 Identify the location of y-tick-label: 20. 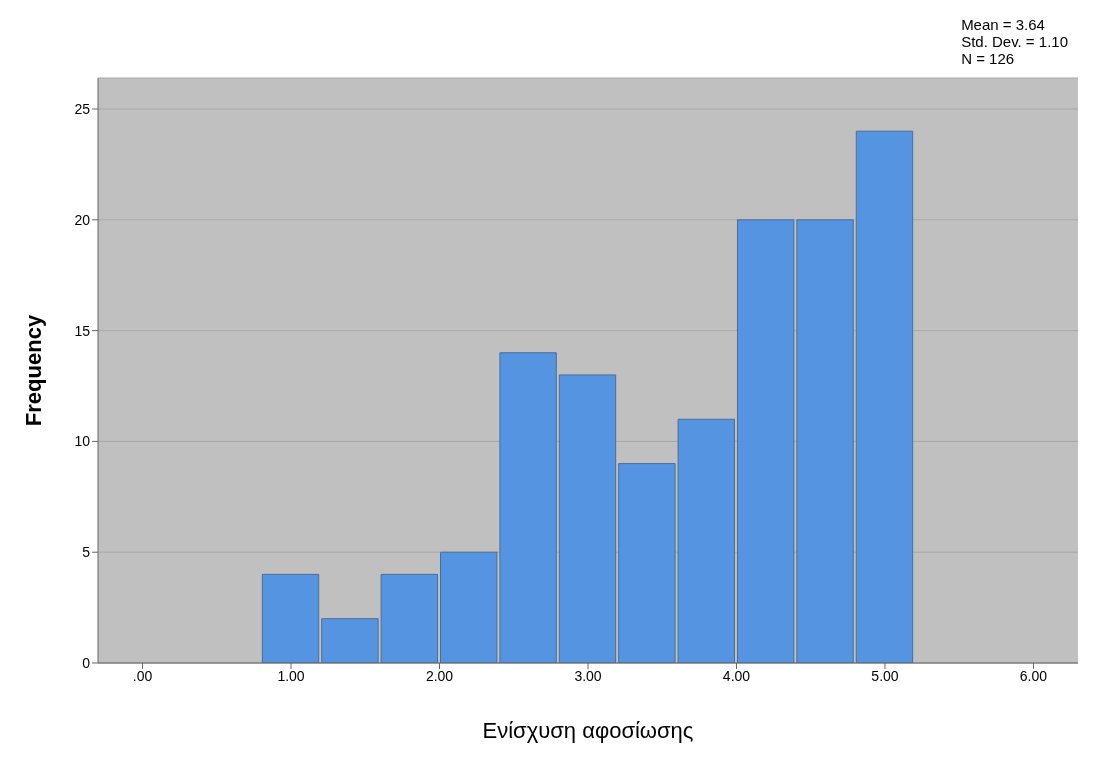
(82, 219).